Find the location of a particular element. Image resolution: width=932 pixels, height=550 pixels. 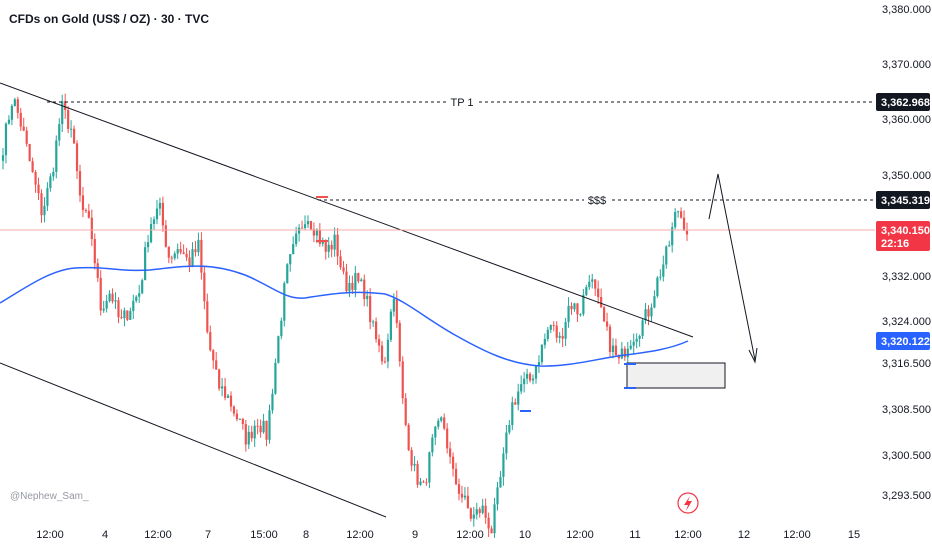

time-axis-label: 7 is located at coordinates (208, 535).